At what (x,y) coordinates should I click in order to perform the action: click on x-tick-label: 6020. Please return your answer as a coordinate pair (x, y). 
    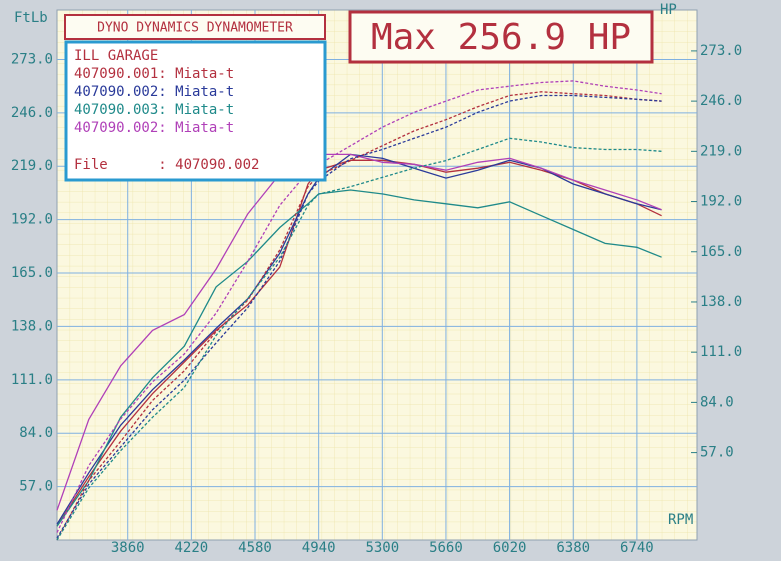
    Looking at the image, I should click on (510, 548).